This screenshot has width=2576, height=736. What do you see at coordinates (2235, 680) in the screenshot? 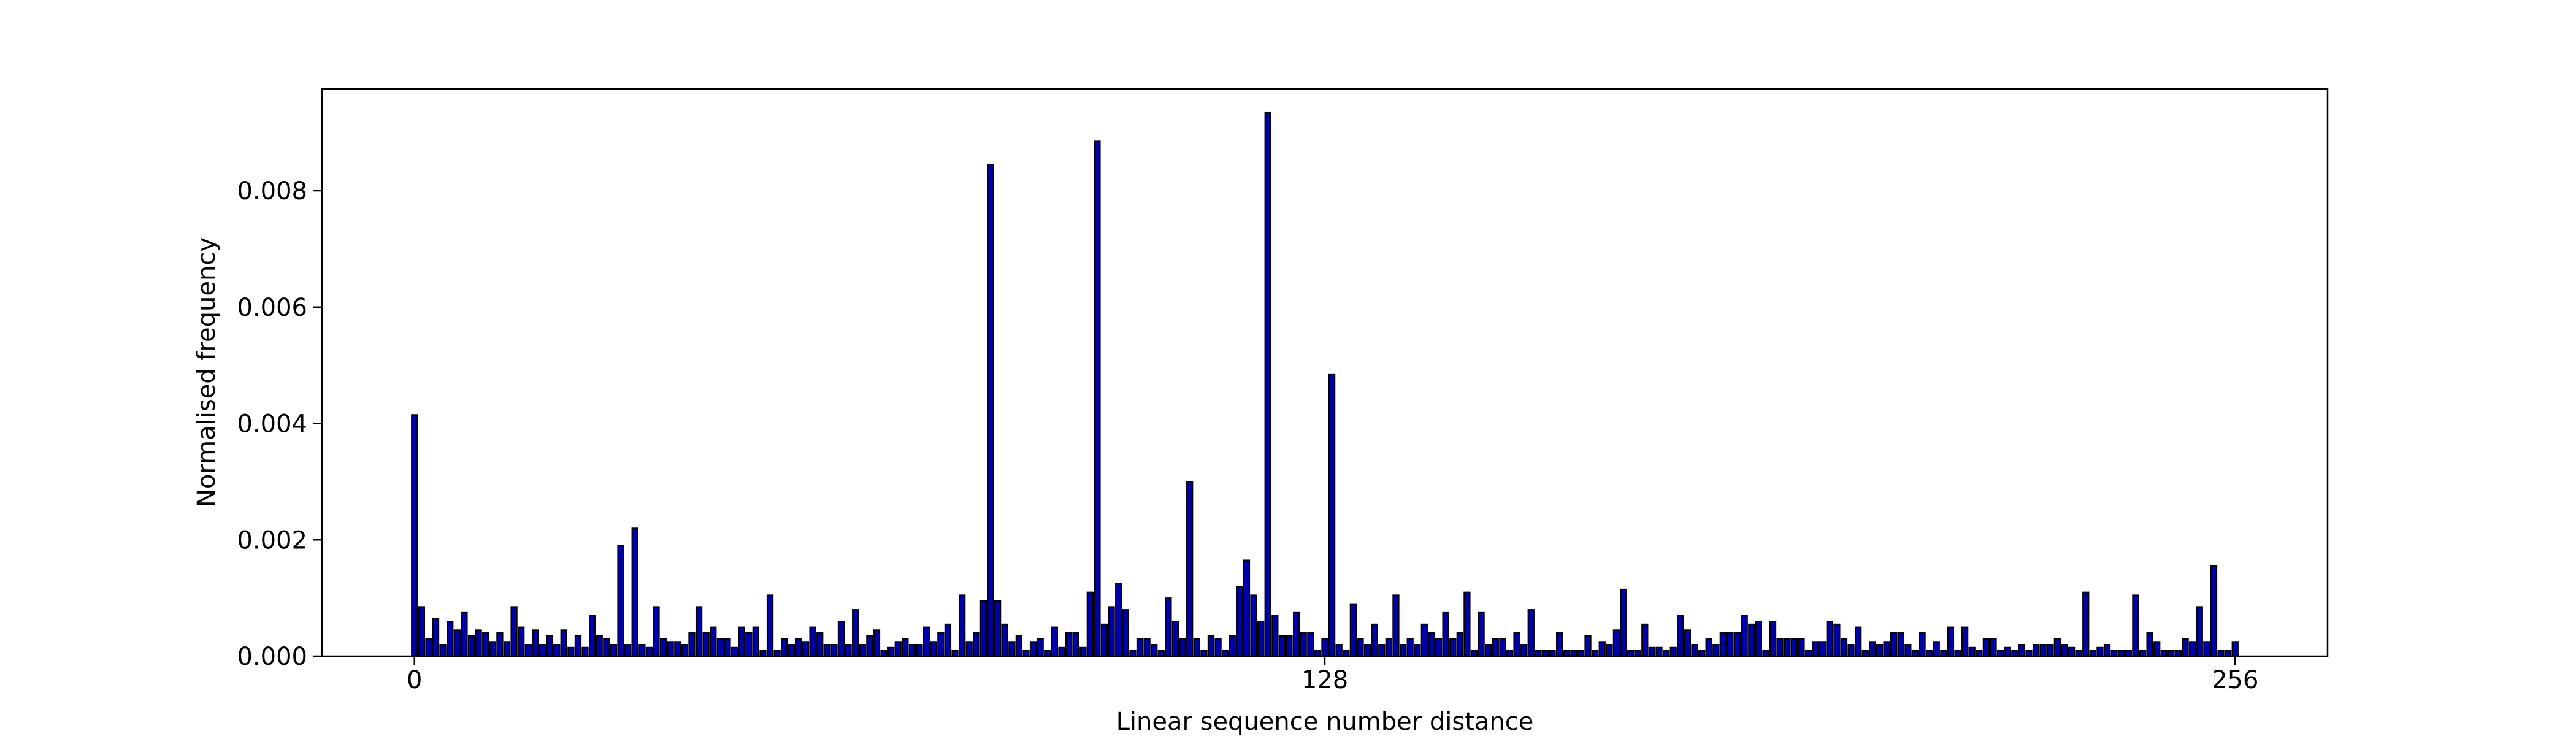
I see `x-tick-label: 256` at bounding box center [2235, 680].